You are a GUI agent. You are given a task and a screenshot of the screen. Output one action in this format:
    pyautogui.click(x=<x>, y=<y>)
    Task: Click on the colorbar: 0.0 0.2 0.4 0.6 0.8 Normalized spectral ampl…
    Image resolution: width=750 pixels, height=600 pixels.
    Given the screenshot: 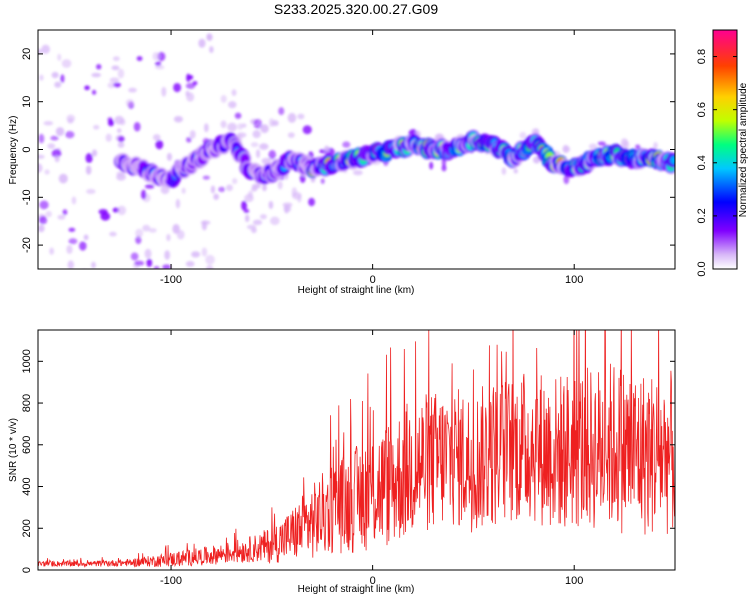 What is the action you would take?
    pyautogui.click(x=722, y=153)
    